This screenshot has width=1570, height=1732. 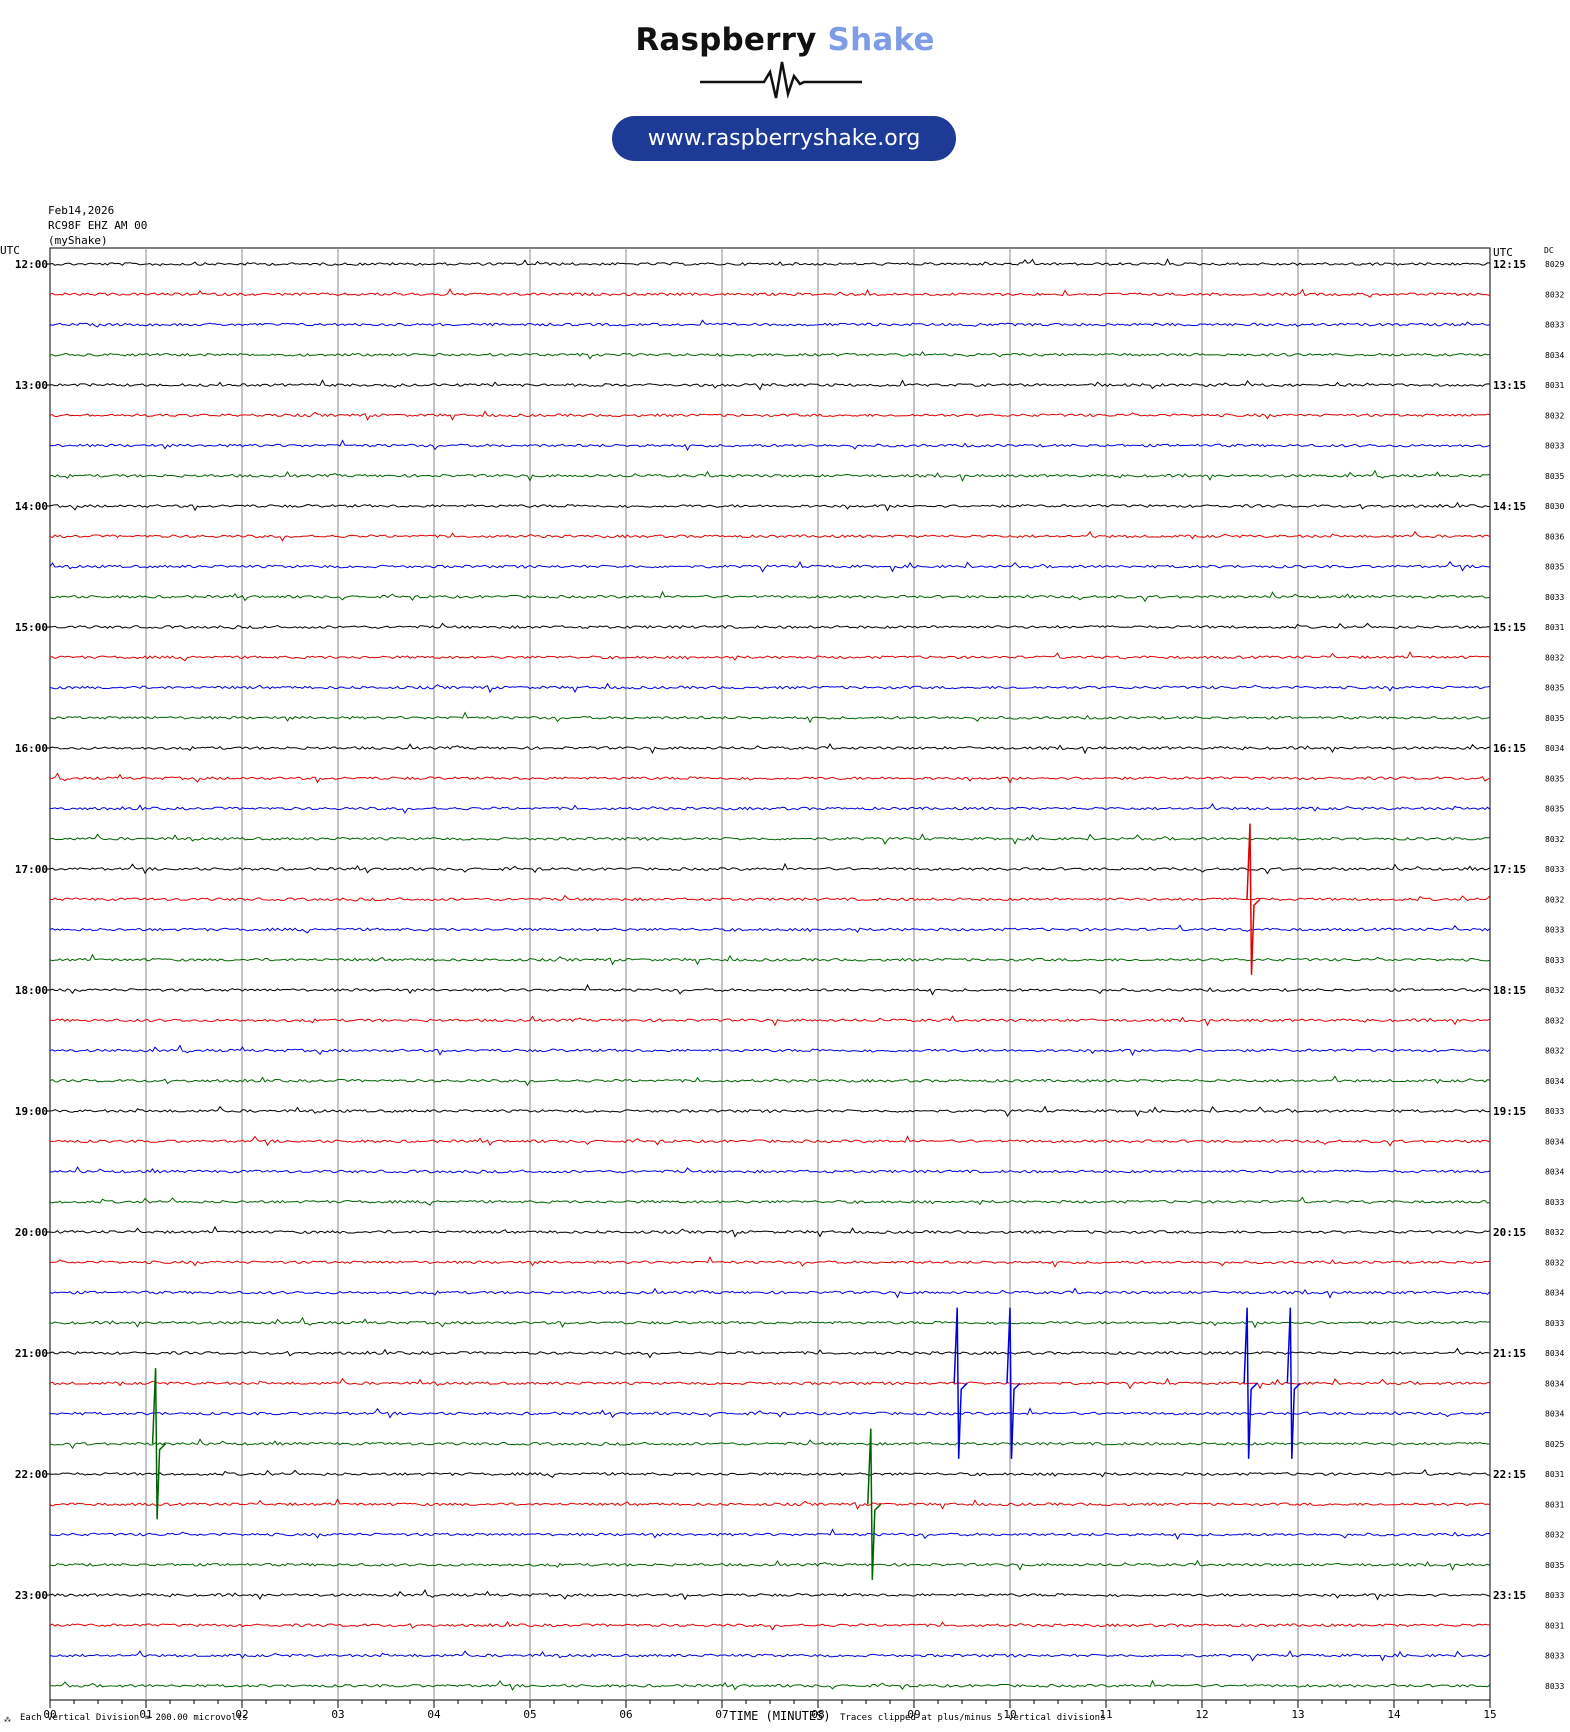 I want to click on right-hour-label: 16:15, so click(x=1509, y=748).